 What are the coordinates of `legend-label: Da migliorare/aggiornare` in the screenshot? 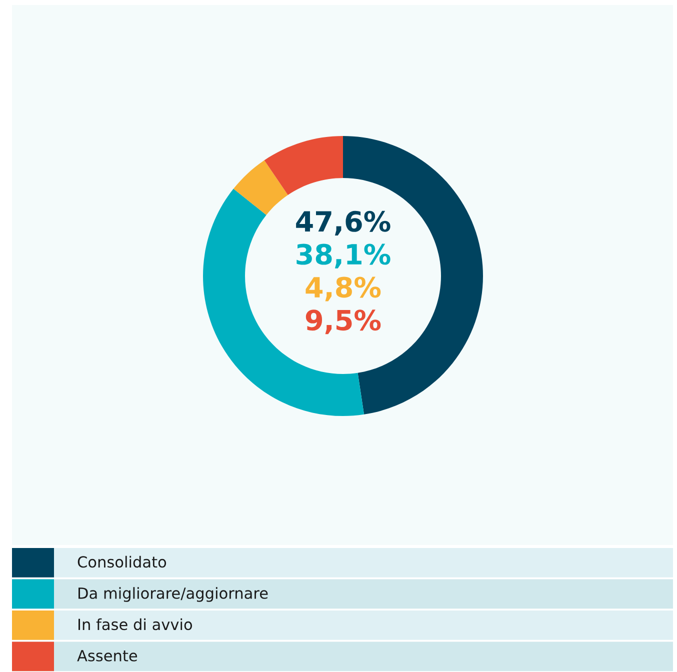 It's located at (173, 594).